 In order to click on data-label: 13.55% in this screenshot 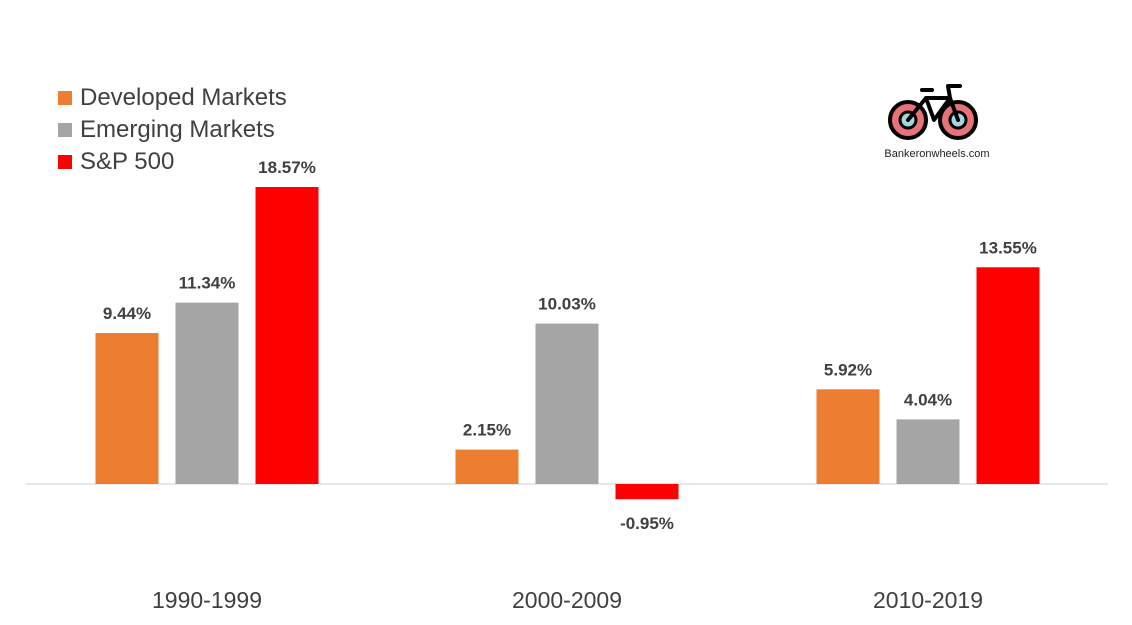, I will do `click(1008, 247)`.